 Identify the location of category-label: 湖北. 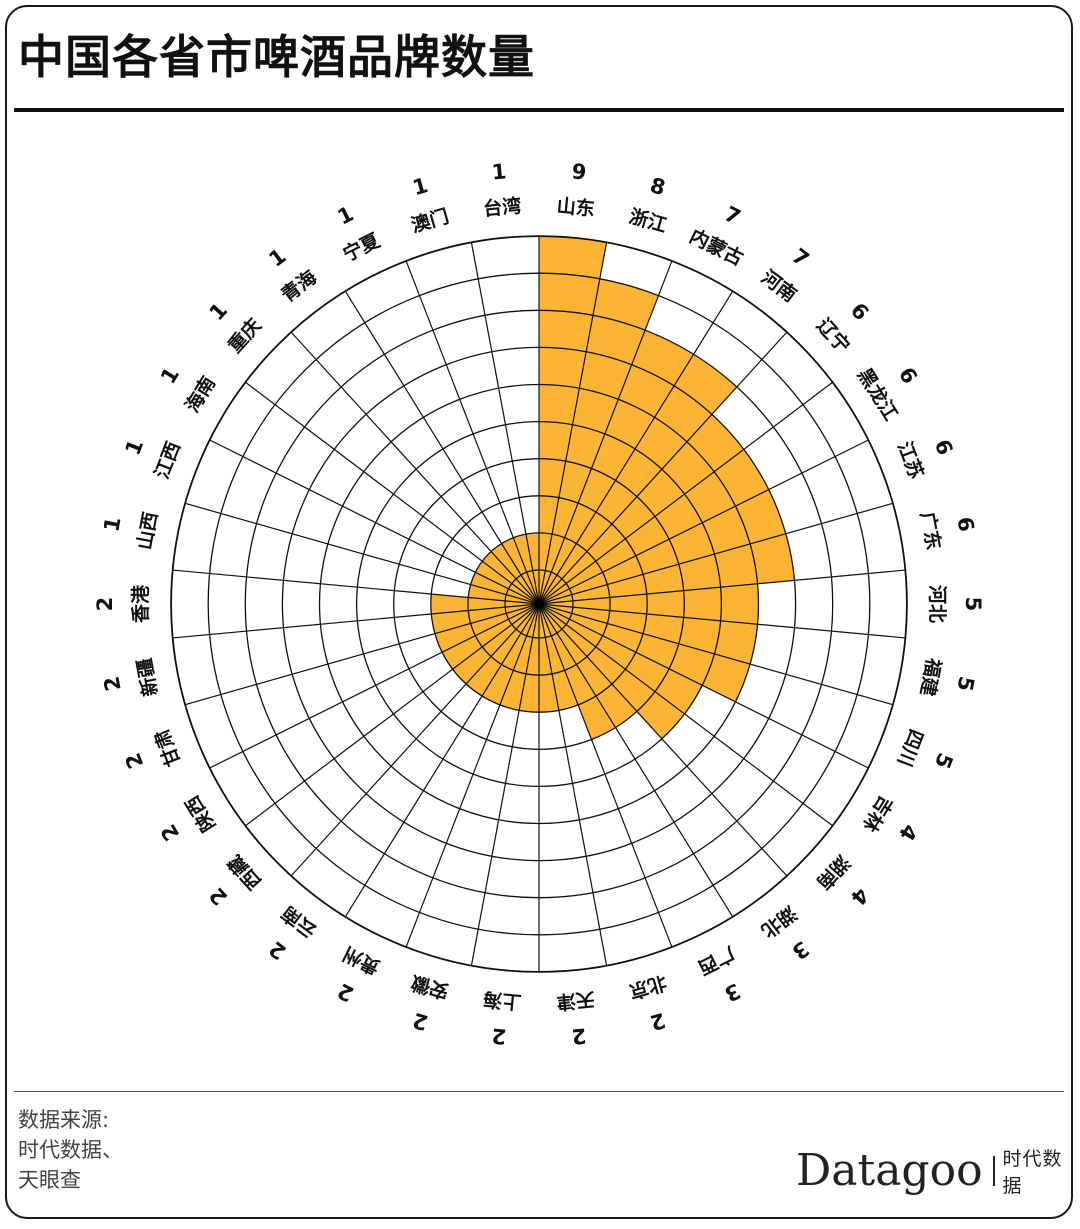
(779, 921).